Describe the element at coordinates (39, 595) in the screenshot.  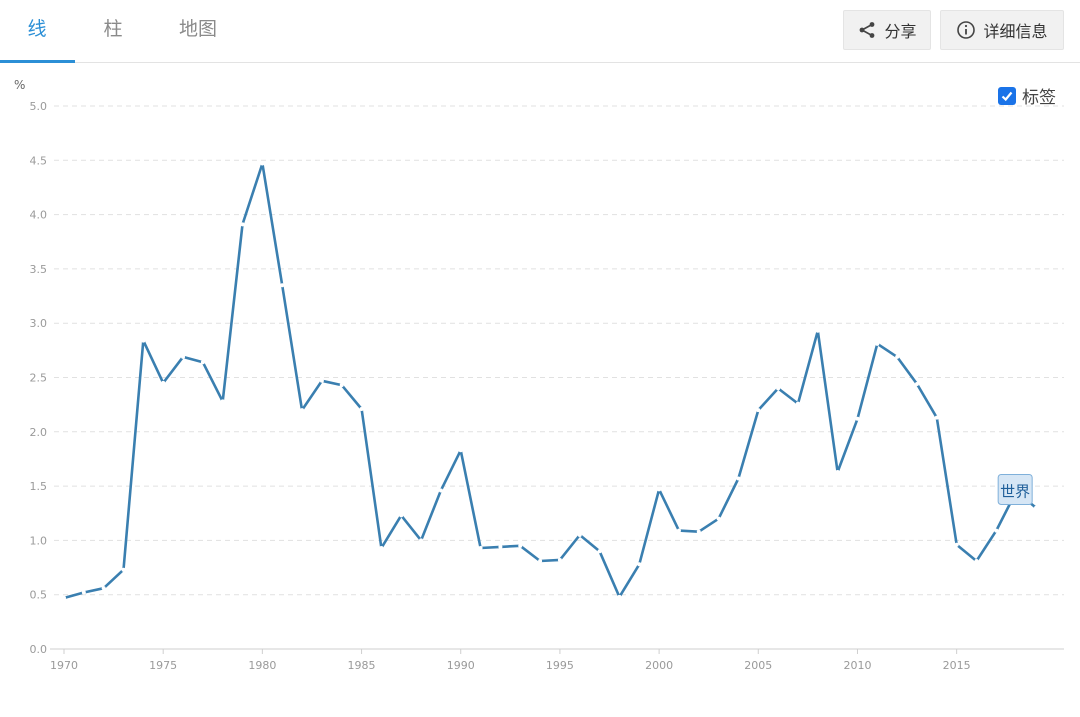
I see `y-tick-label: 0.5` at that location.